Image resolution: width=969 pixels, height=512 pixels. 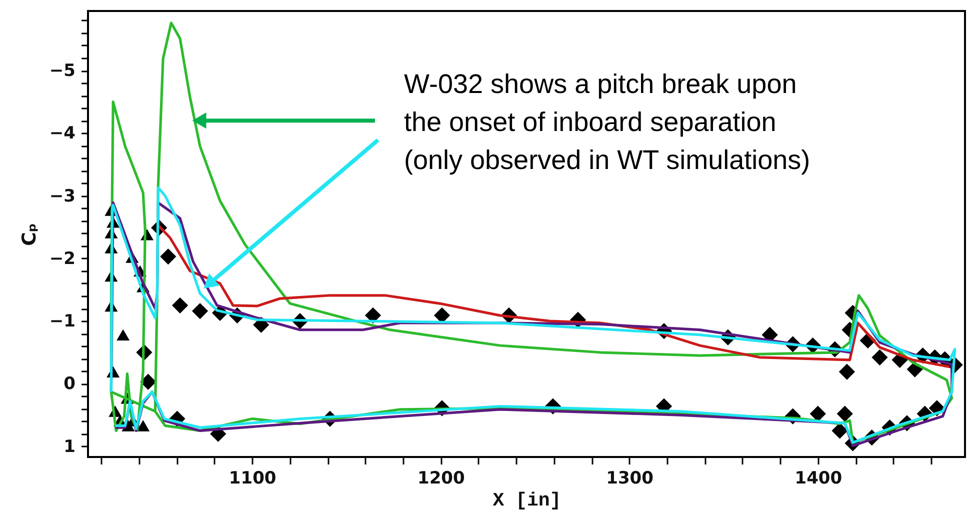 I want to click on y-tick-label: −3, so click(x=62, y=196).